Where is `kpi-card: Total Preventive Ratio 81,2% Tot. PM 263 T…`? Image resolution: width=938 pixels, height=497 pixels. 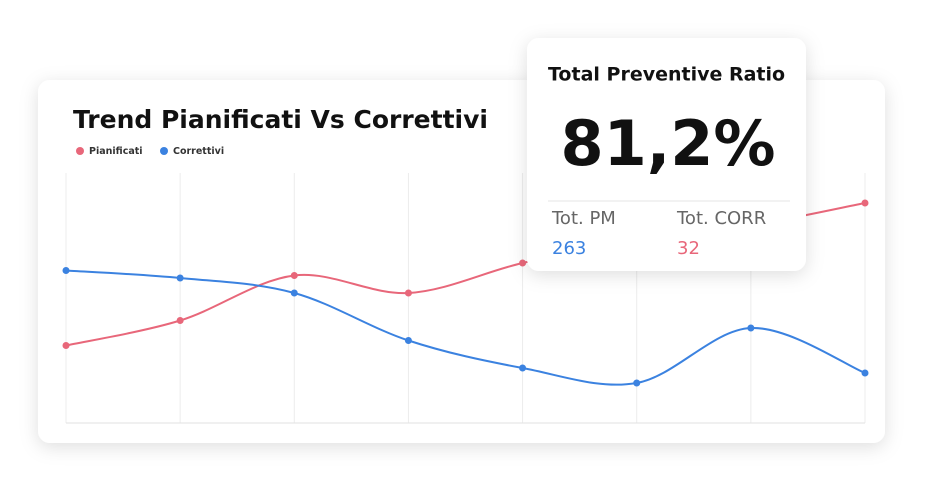
kpi-card: Total Preventive Ratio 81,2% Tot. PM 263 T… is located at coordinates (666, 154).